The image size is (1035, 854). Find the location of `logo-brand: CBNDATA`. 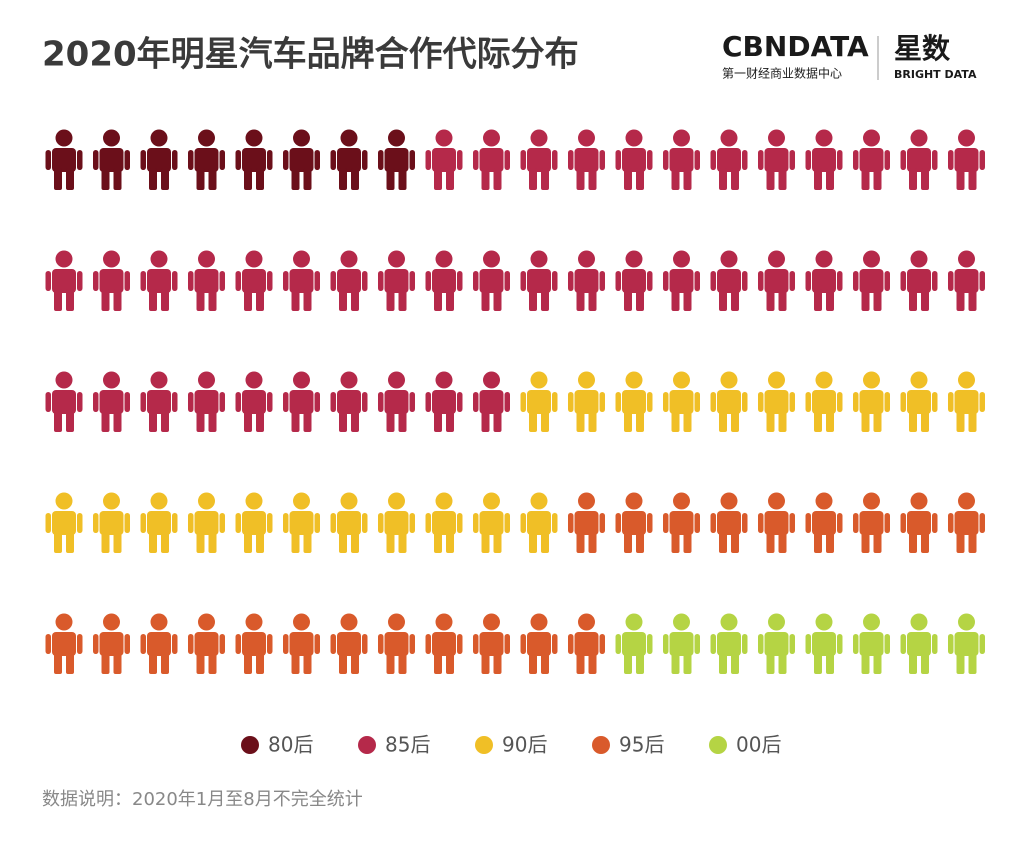

logo-brand: CBNDATA is located at coordinates (795, 46).